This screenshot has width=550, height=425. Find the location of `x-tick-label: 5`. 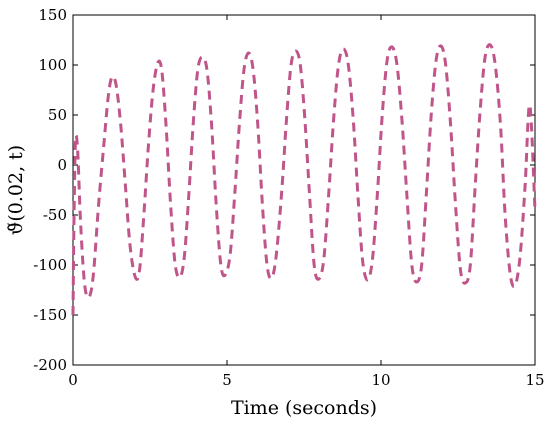

x-tick-label: 5 is located at coordinates (227, 380).